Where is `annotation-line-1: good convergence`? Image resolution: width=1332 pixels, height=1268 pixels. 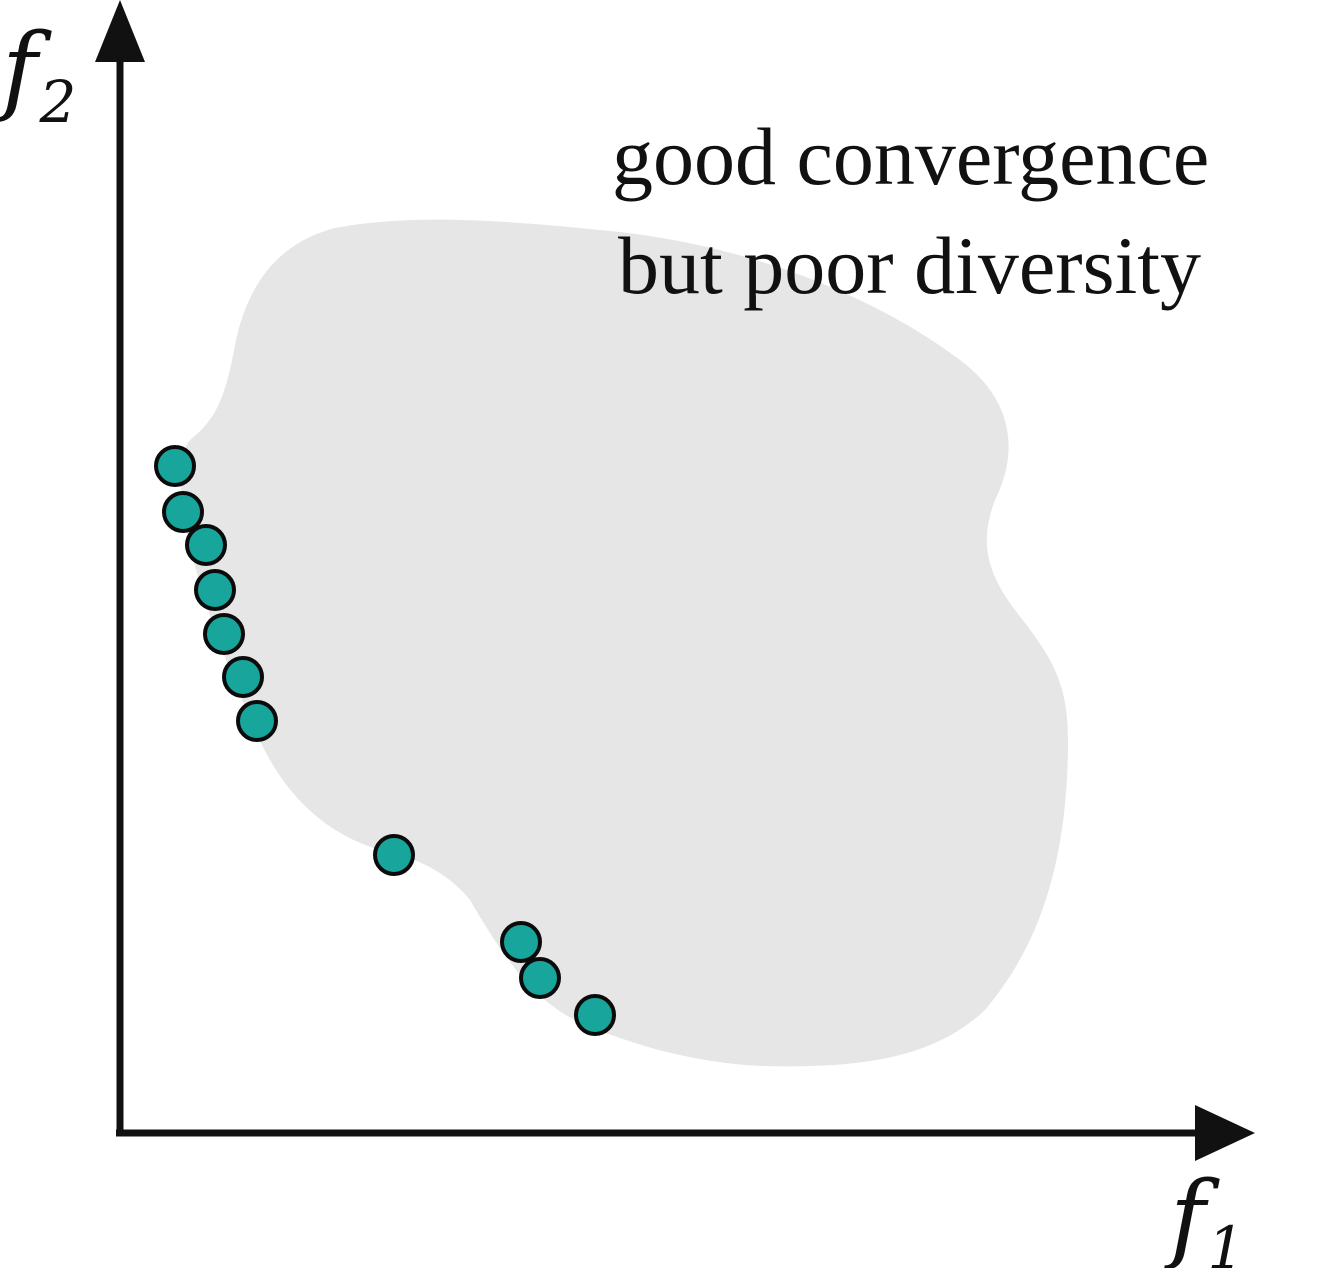
annotation-line-1: good convergence is located at coordinates (910, 156).